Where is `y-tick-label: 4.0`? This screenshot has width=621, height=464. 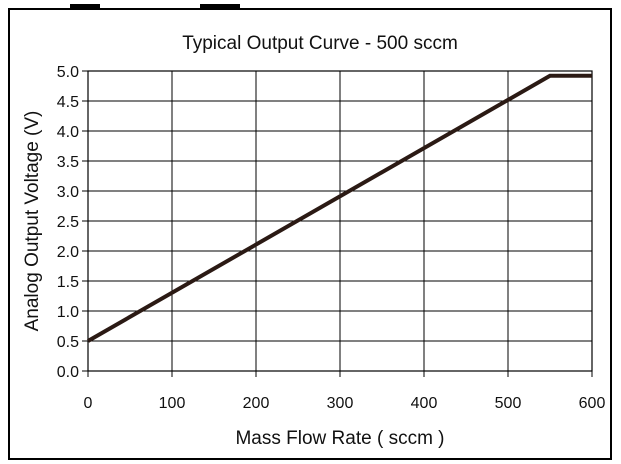 y-tick-label: 4.0 is located at coordinates (68, 132).